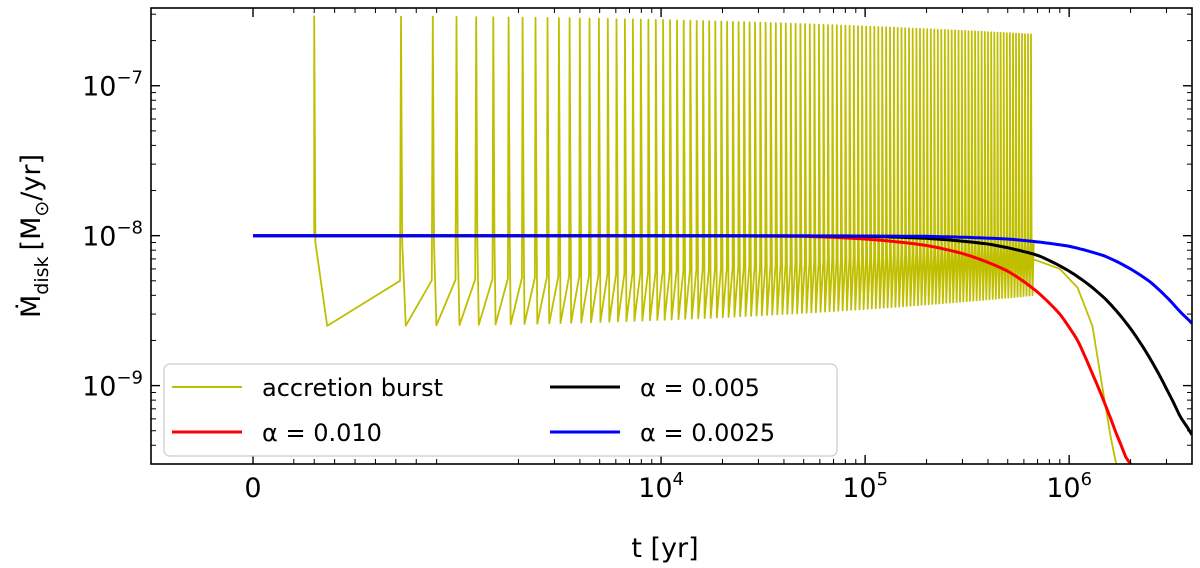  I want to click on y-axis-title-units: [M, so click(31, 234).